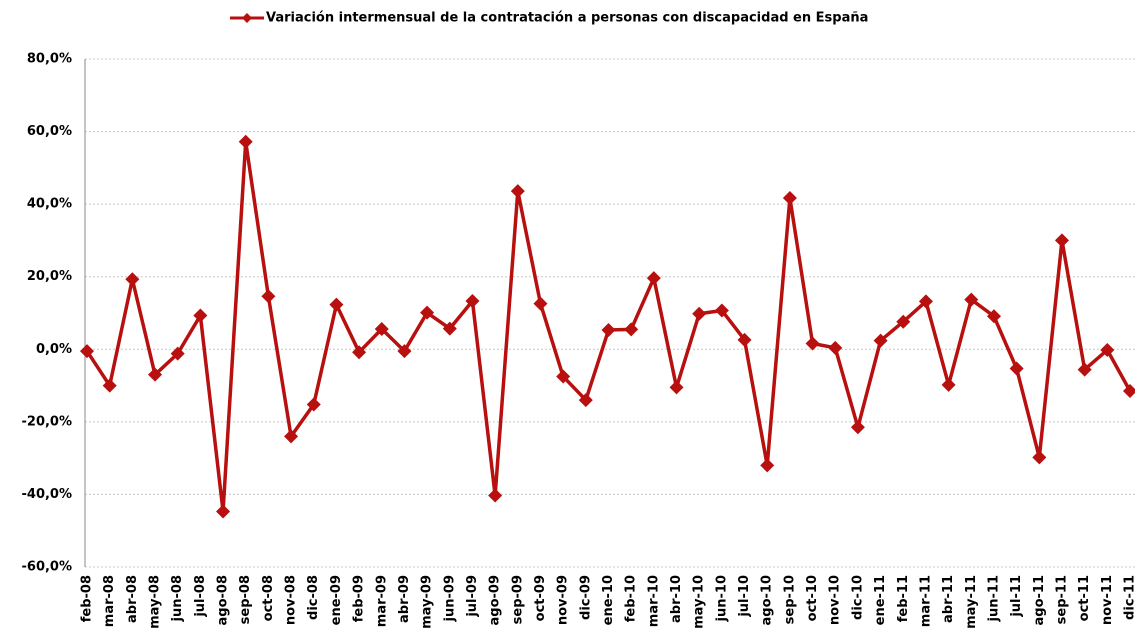  Describe the element at coordinates (177, 598) in the screenshot. I see `x-tick-label: jun-08` at that location.